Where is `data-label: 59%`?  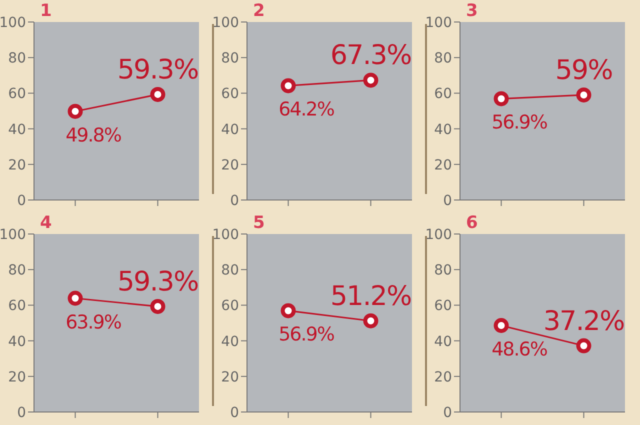 data-label: 59% is located at coordinates (584, 70).